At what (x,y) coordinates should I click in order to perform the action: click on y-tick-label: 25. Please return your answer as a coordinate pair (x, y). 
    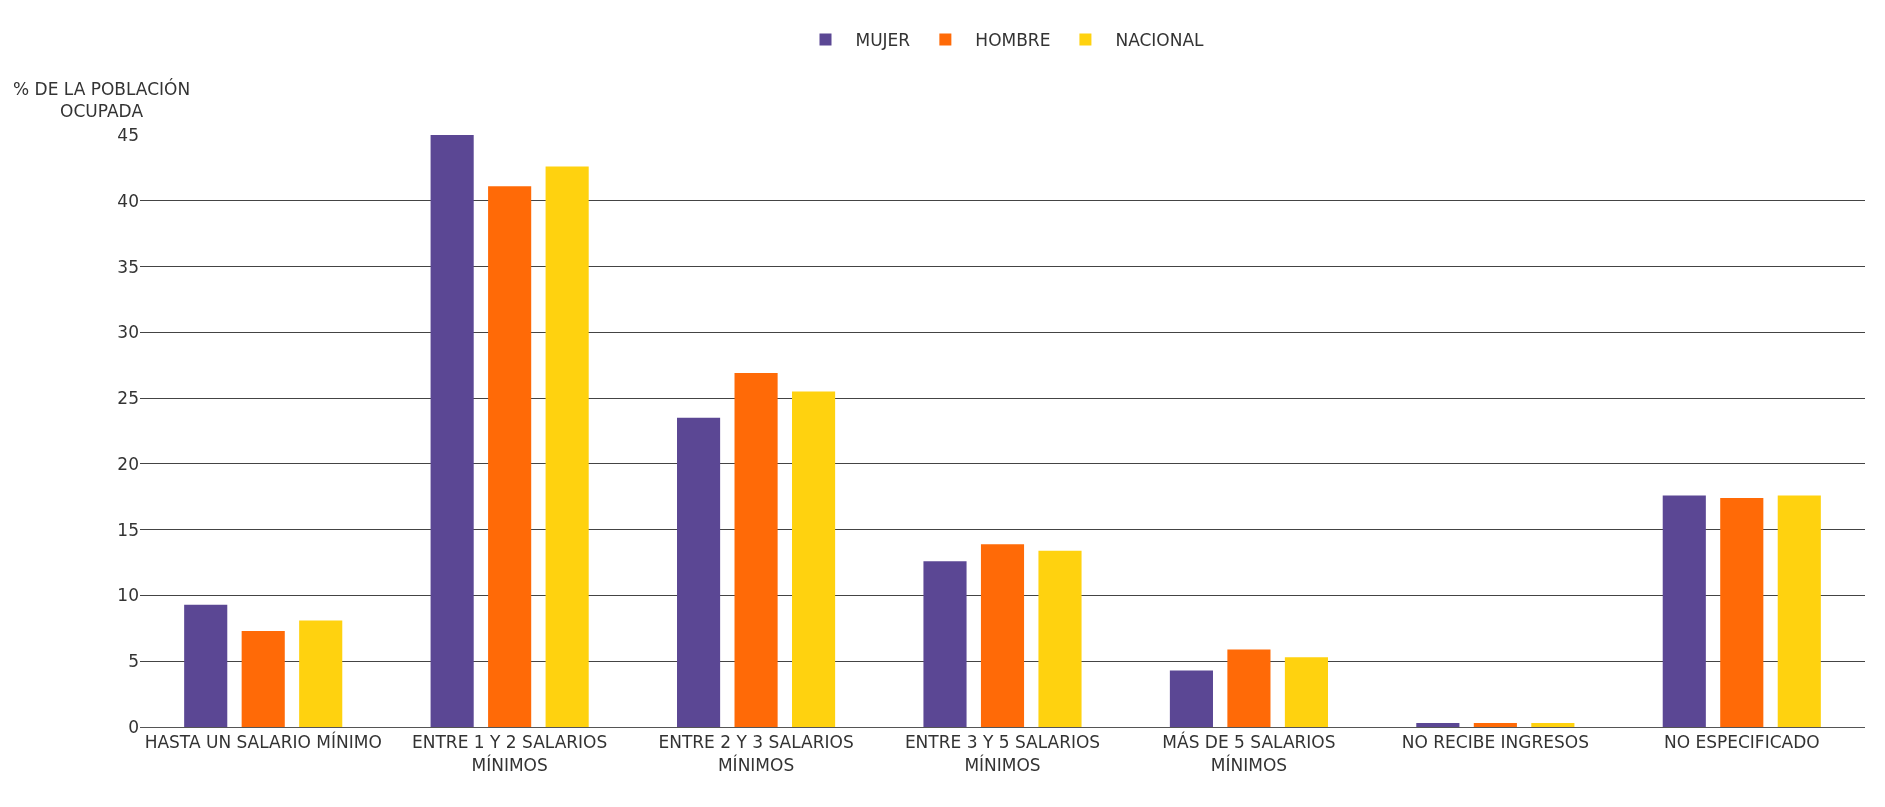
    Looking at the image, I should click on (128, 398).